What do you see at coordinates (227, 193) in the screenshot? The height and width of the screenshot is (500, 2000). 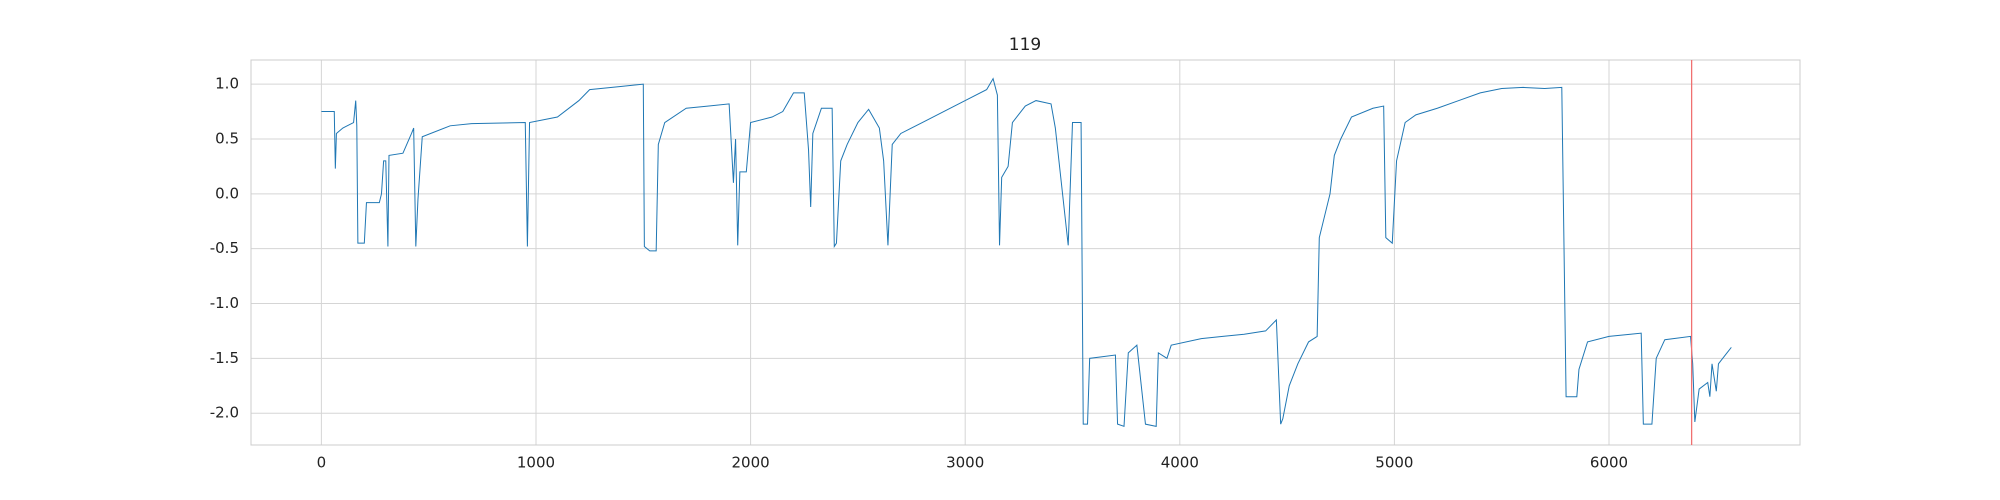 I see `y-tick-label: 0.0` at bounding box center [227, 193].